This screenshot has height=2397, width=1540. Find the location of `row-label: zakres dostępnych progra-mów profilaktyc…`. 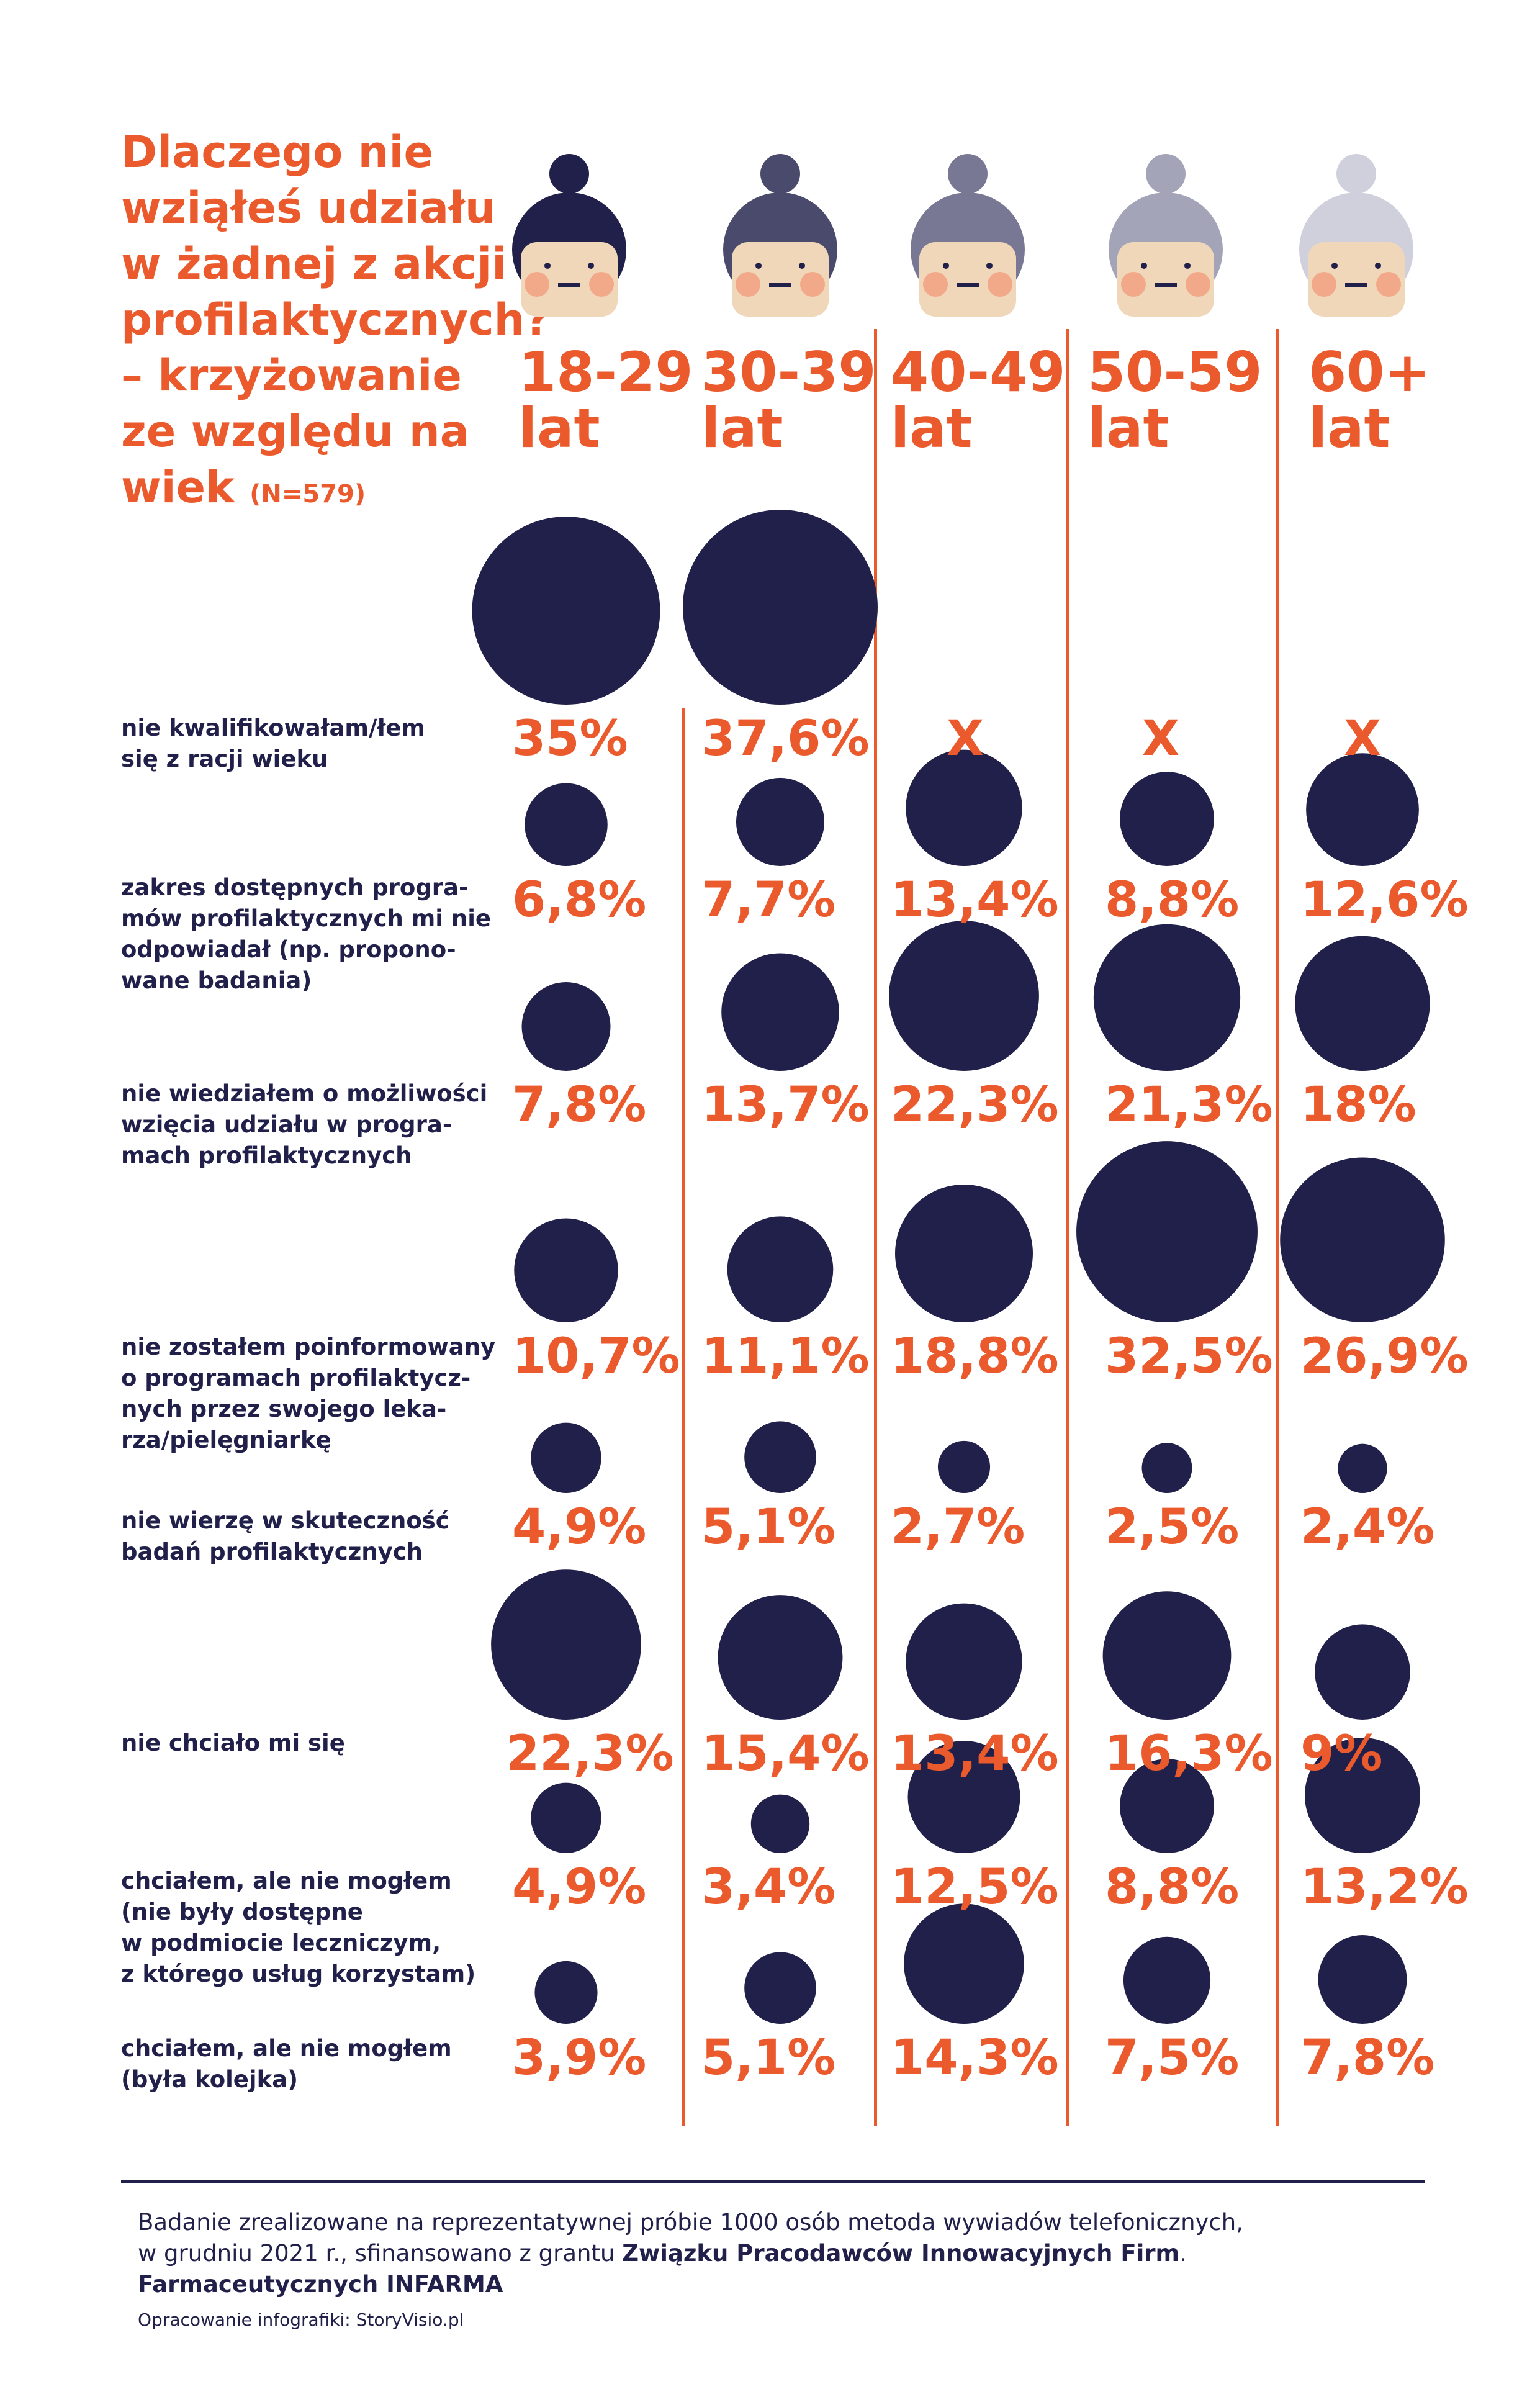

row-label: zakres dostępnych progra-mów profilaktyc… is located at coordinates (306, 934).